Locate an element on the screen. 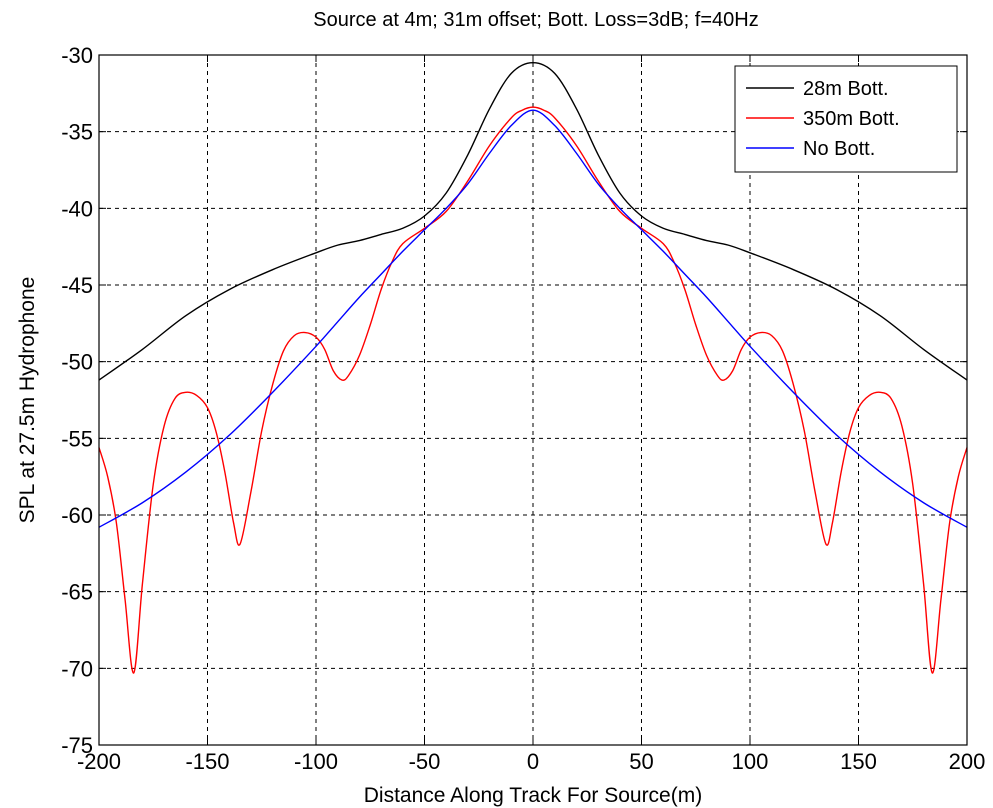 Image resolution: width=993 pixels, height=808 pixels. legend-entry-label: 28m Bott. is located at coordinates (846, 89).